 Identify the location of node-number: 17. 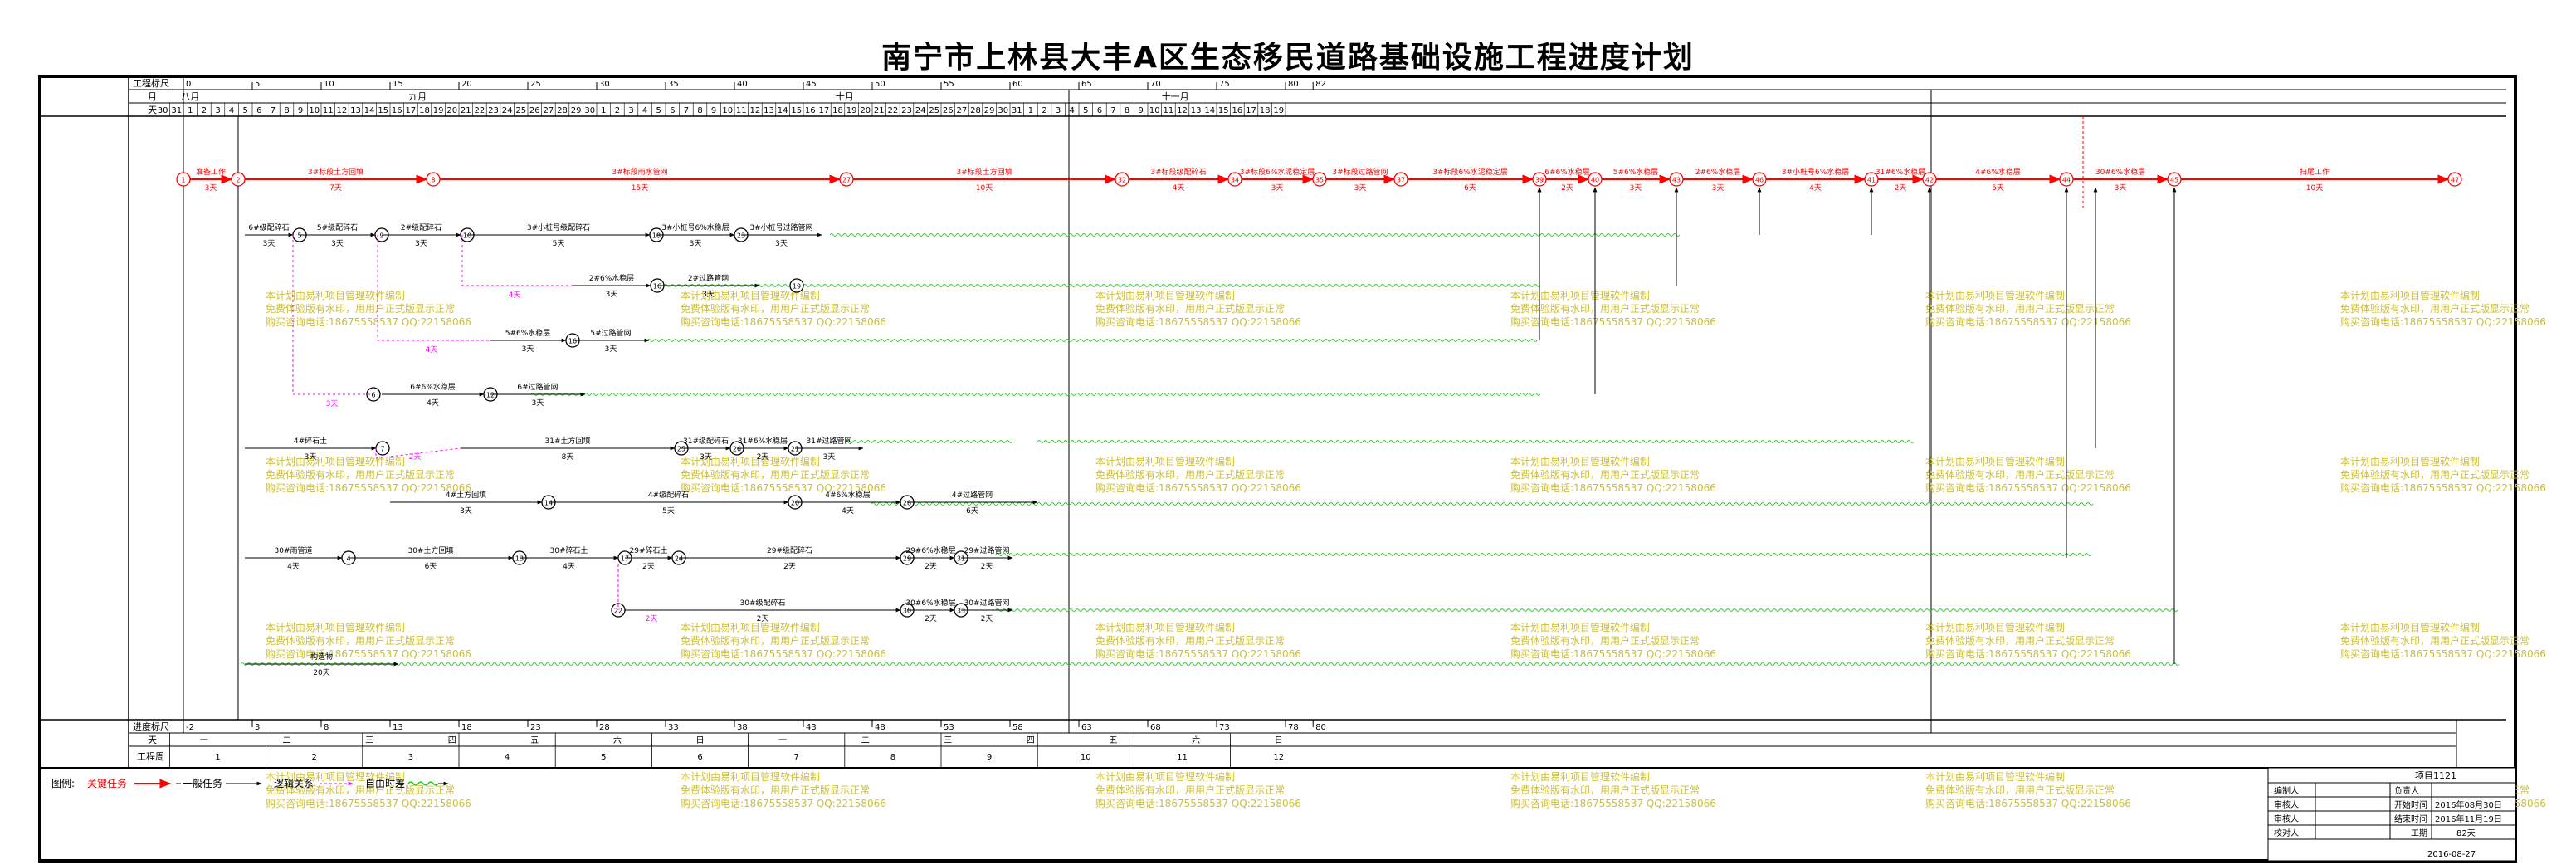
(625, 559).